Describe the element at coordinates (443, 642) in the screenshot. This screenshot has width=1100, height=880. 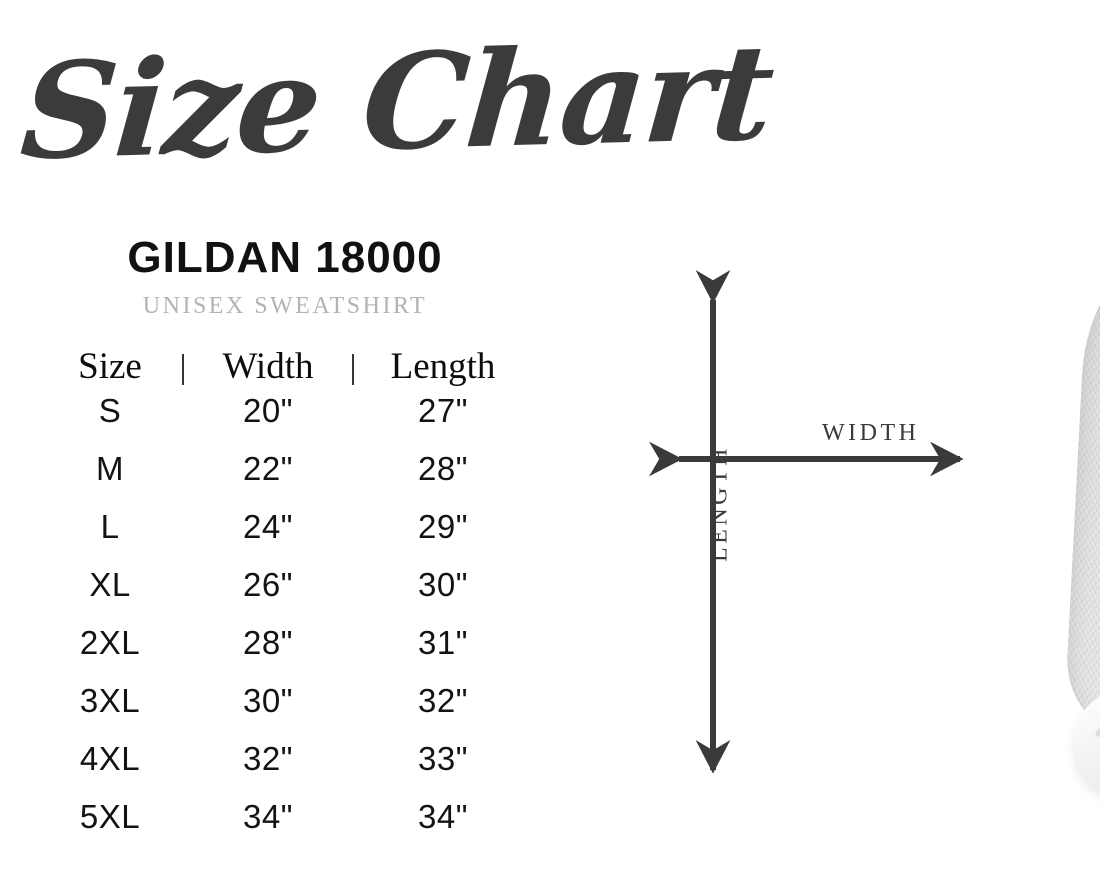
I see `cell-length: 31"` at that location.